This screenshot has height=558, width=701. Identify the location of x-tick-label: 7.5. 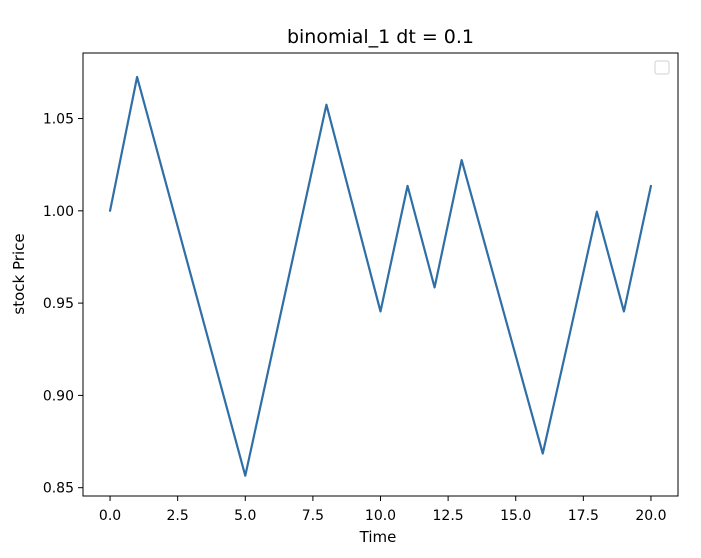
(313, 516).